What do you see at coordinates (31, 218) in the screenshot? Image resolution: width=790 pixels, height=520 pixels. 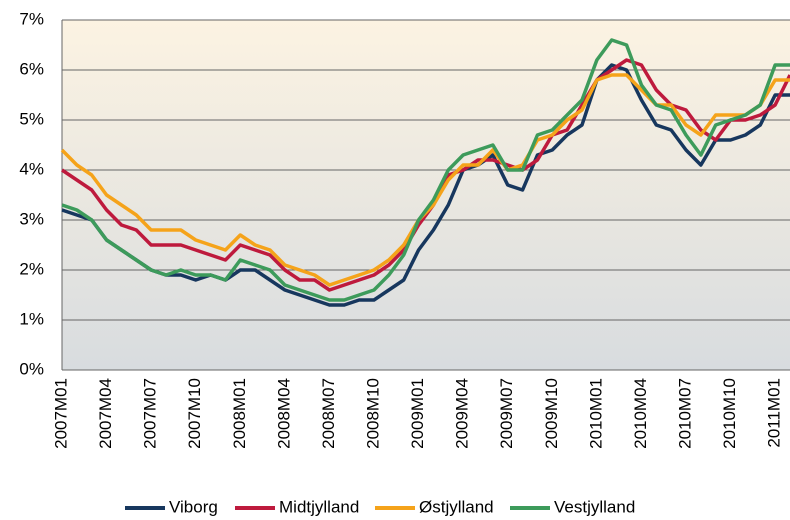 I see `y-tick-label: 3%` at bounding box center [31, 218].